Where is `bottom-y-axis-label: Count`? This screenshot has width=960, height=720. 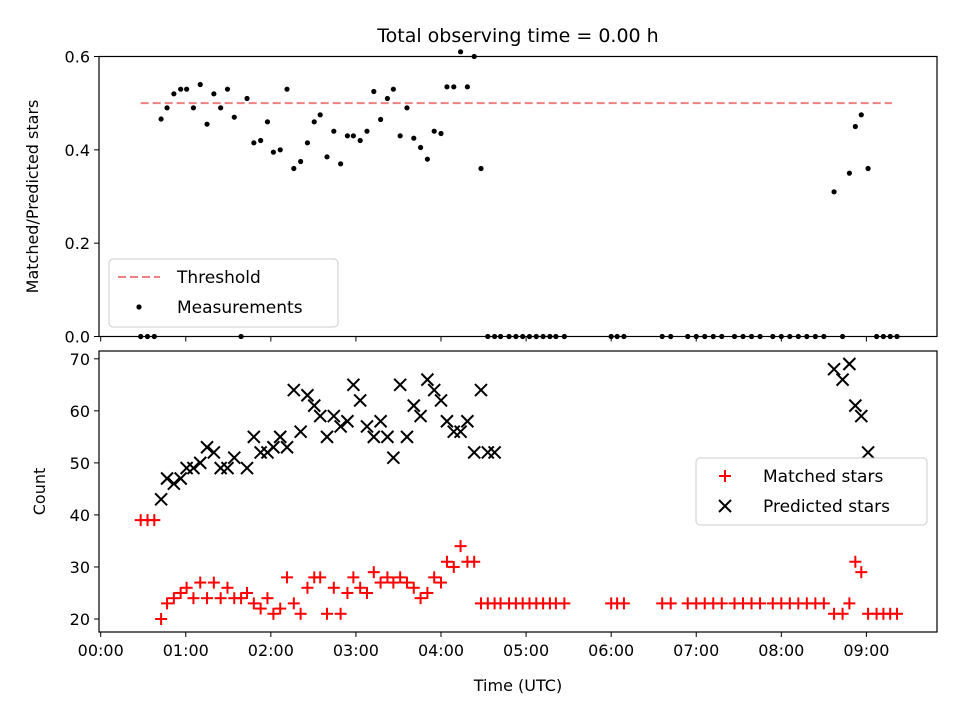 bottom-y-axis-label: Count is located at coordinates (39, 492).